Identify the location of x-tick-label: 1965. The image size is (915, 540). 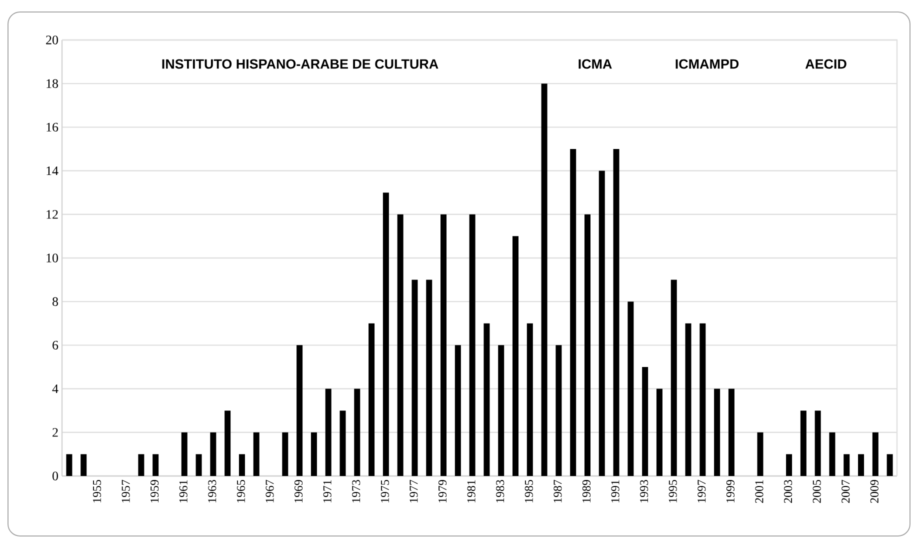
(240, 491).